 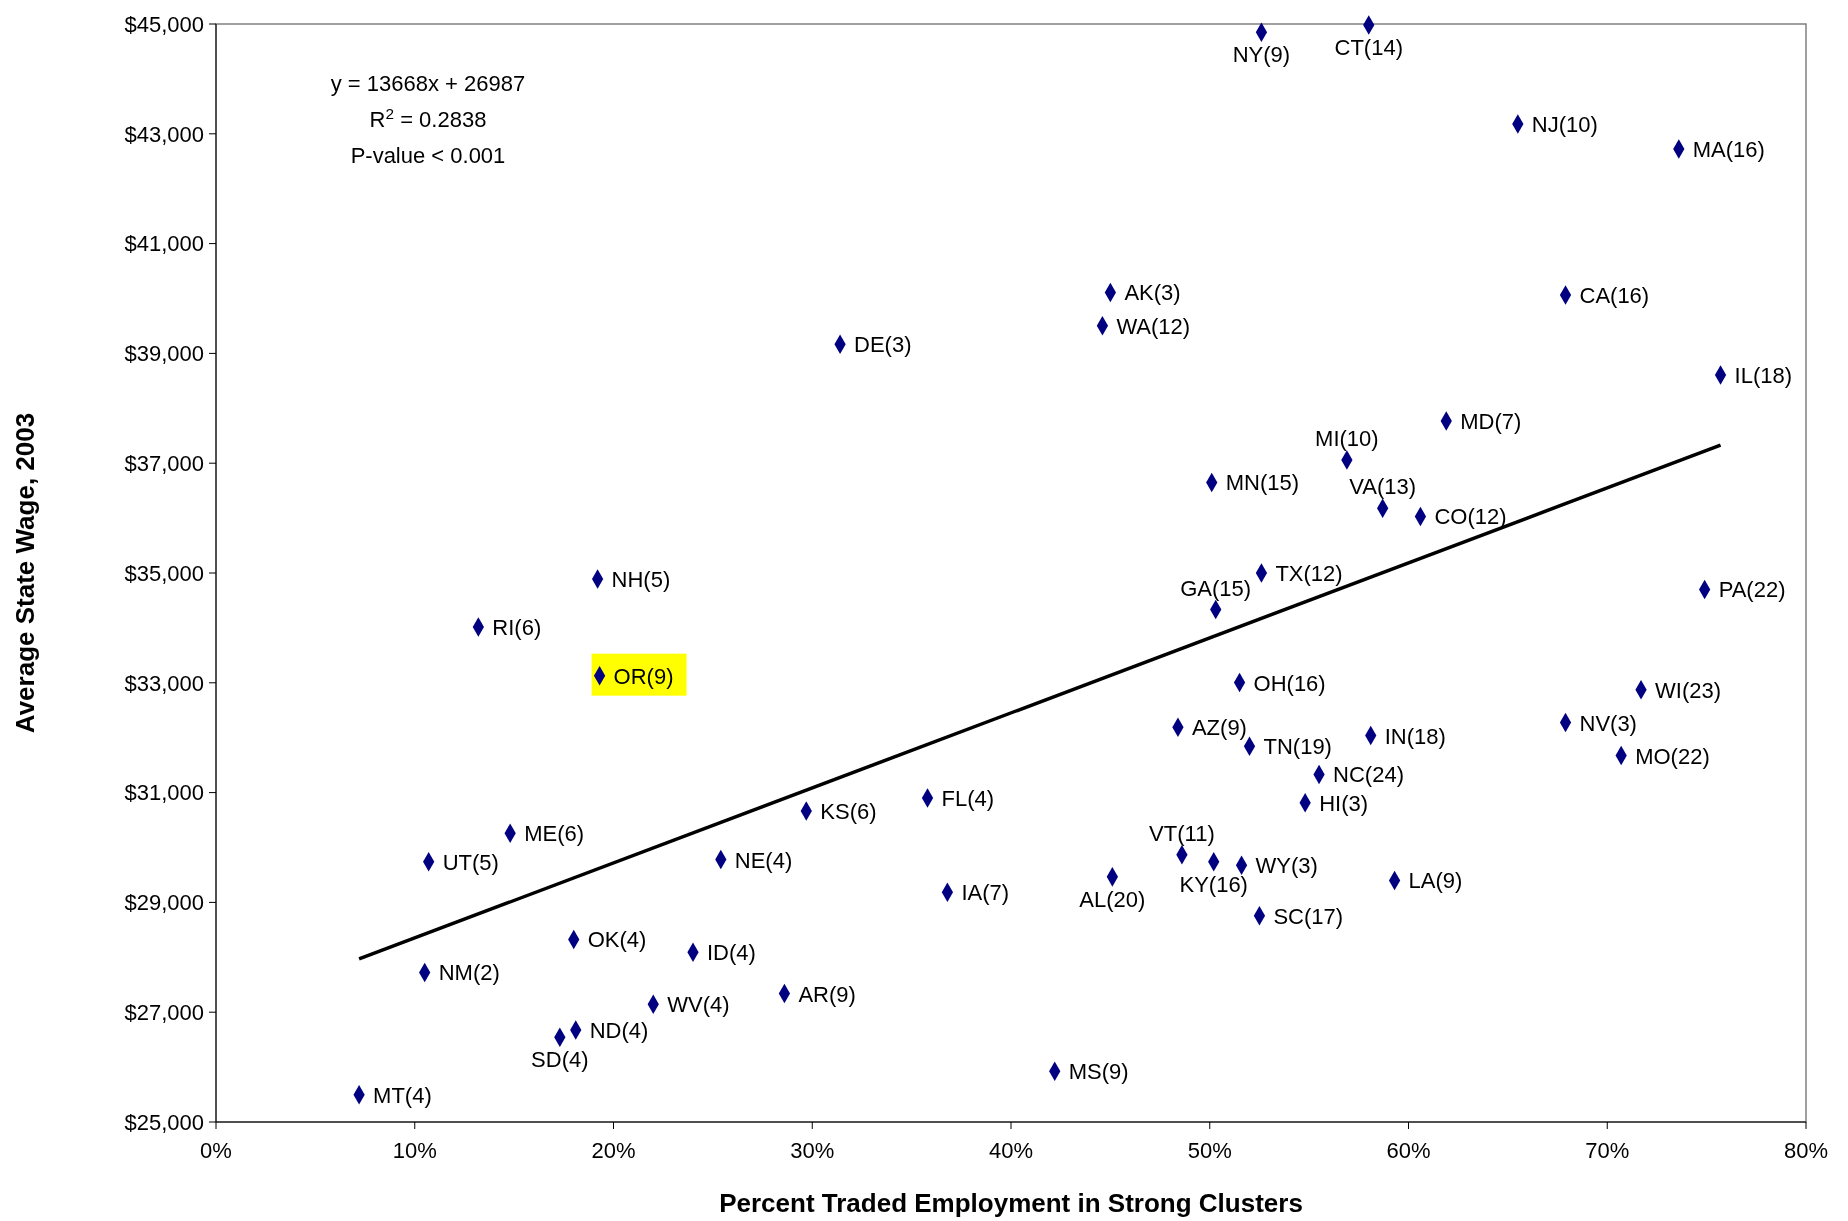 What do you see at coordinates (1408, 1150) in the screenshot?
I see `x-tick-label: 60%` at bounding box center [1408, 1150].